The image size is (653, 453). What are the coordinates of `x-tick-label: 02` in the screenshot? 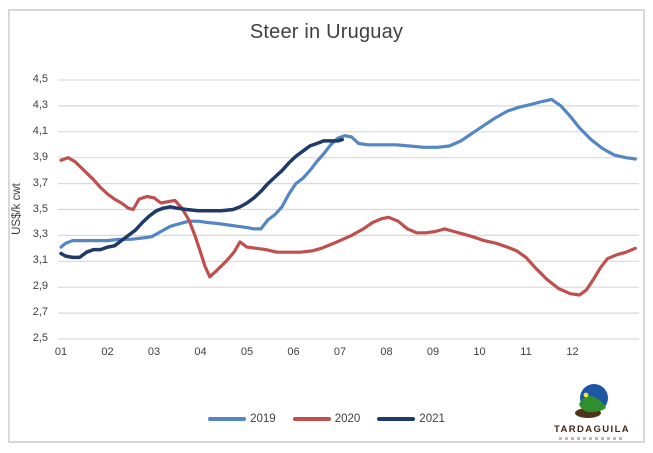 It's located at (107, 352).